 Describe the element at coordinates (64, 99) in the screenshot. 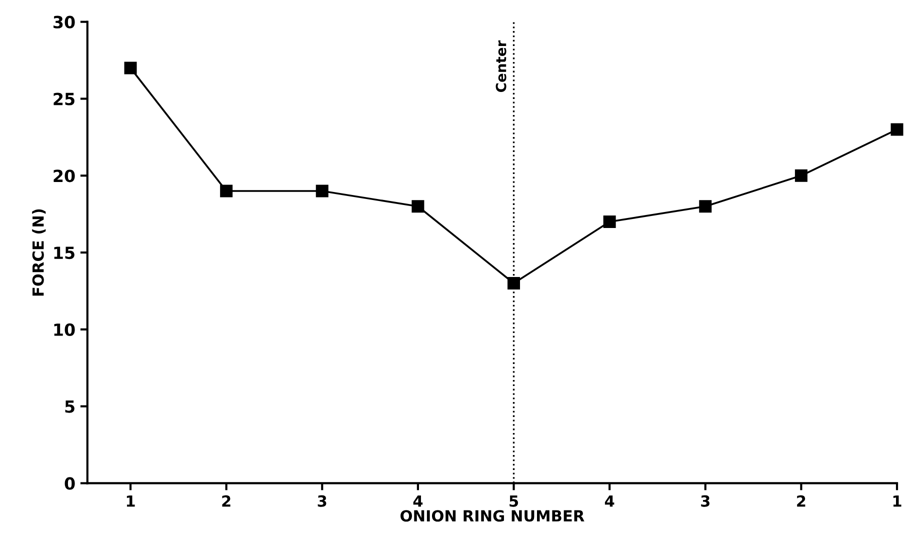

I see `y-tick-label: 25` at that location.